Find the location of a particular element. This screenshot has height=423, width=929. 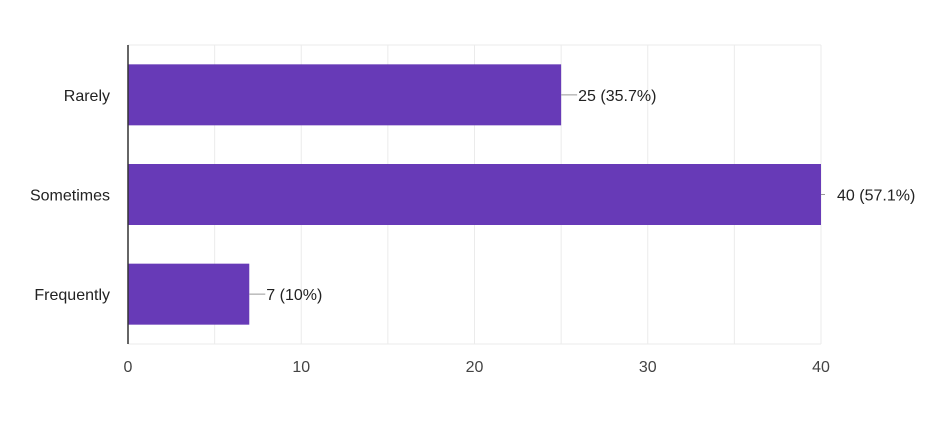

data-label: 25 (35.7%) is located at coordinates (617, 96).